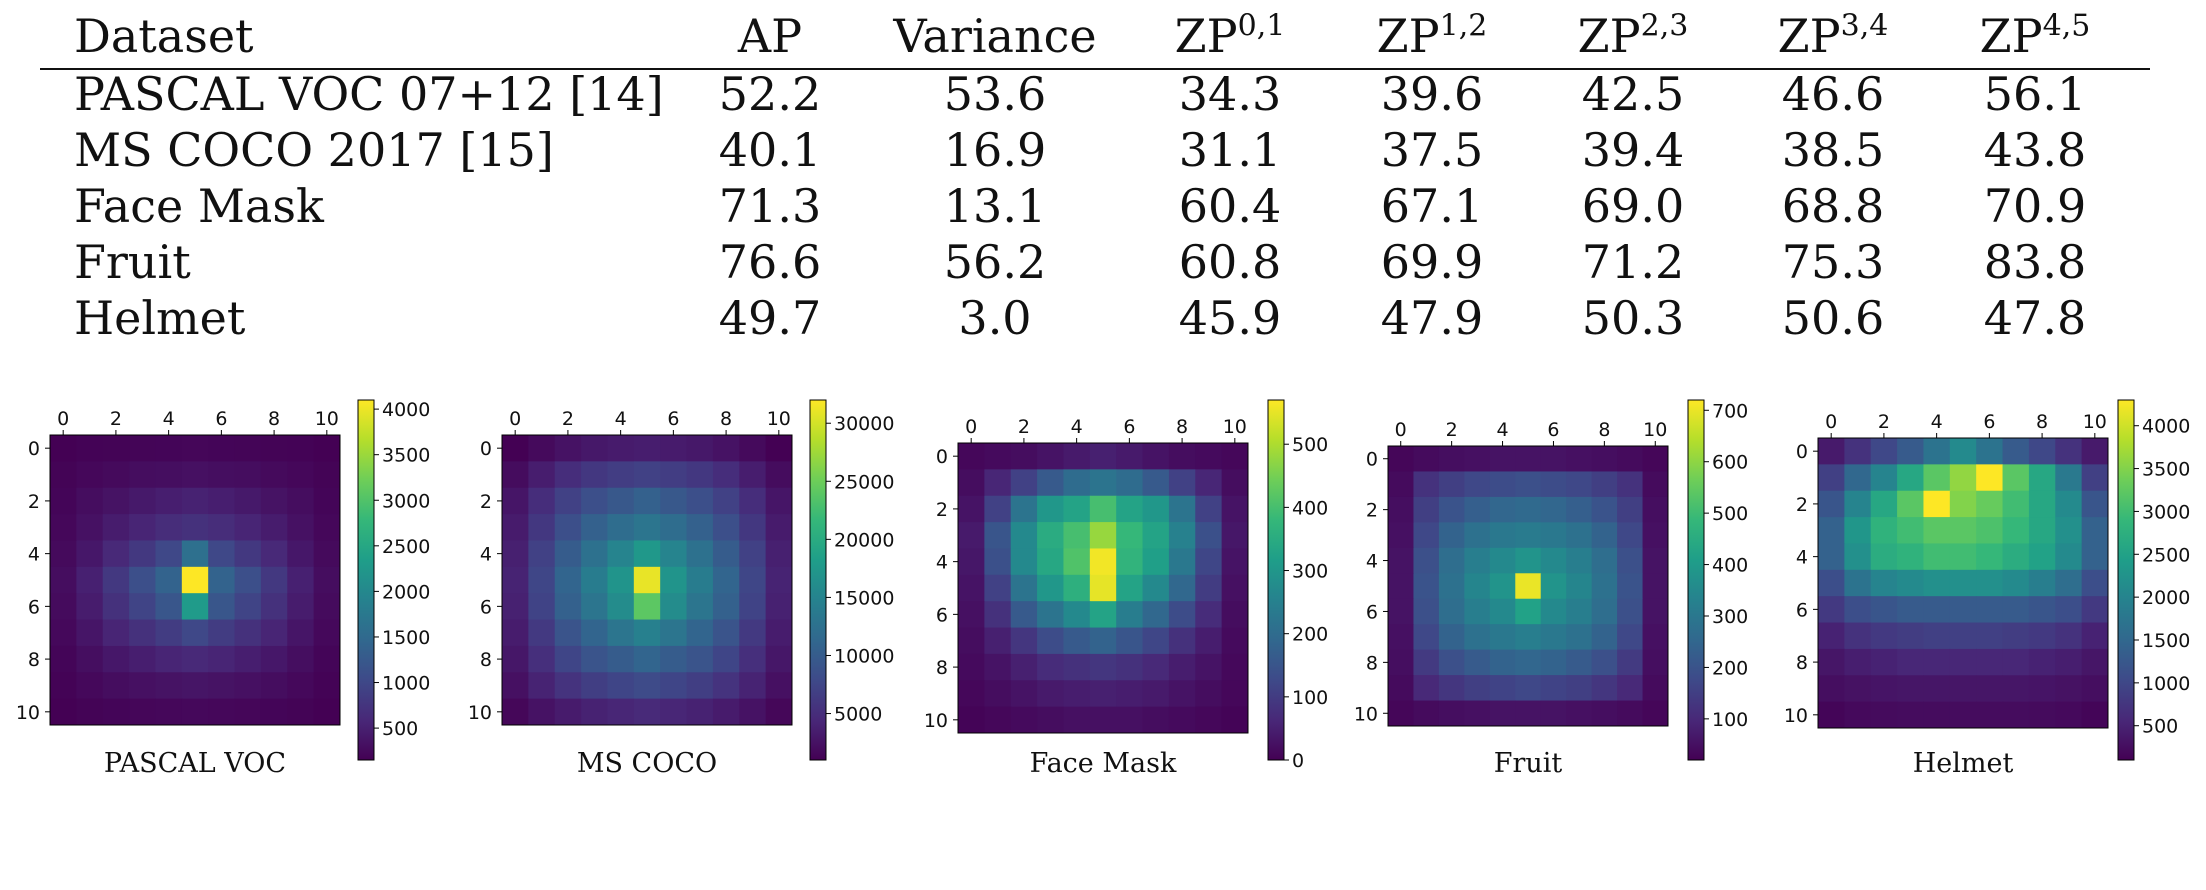  I want to click on cell-zp12: 37.5, so click(1432, 150).